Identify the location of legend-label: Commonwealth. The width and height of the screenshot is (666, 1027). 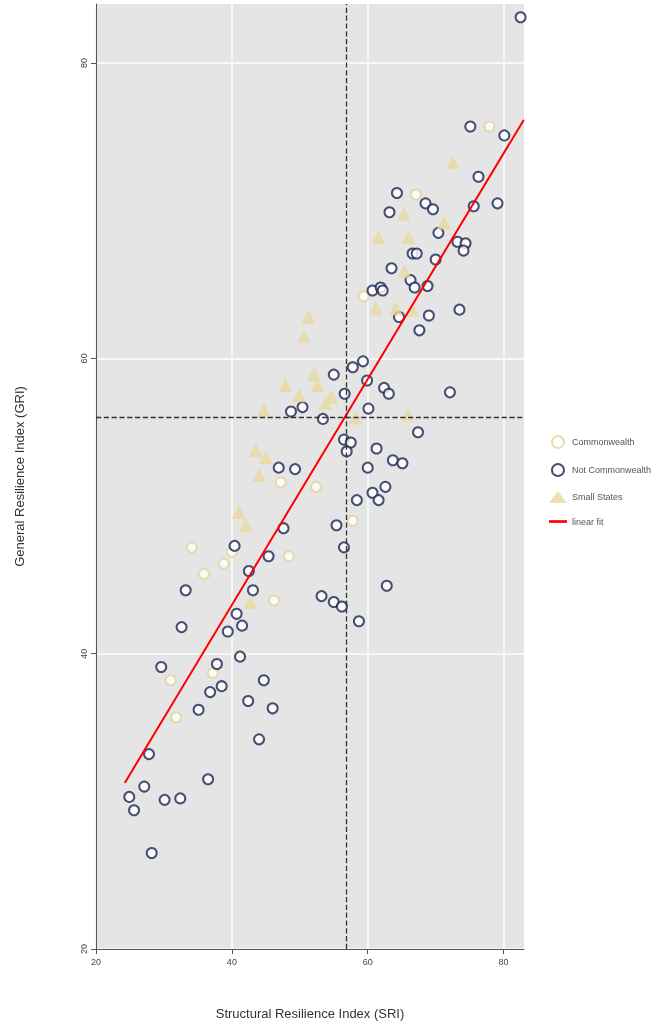
(603, 442).